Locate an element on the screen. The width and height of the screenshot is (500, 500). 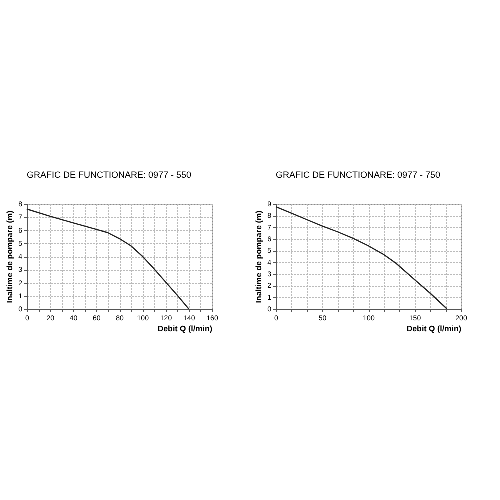
chart-title: GRAFIC DE FUNCTIONARE: 0977 - 750 is located at coordinates (358, 175).